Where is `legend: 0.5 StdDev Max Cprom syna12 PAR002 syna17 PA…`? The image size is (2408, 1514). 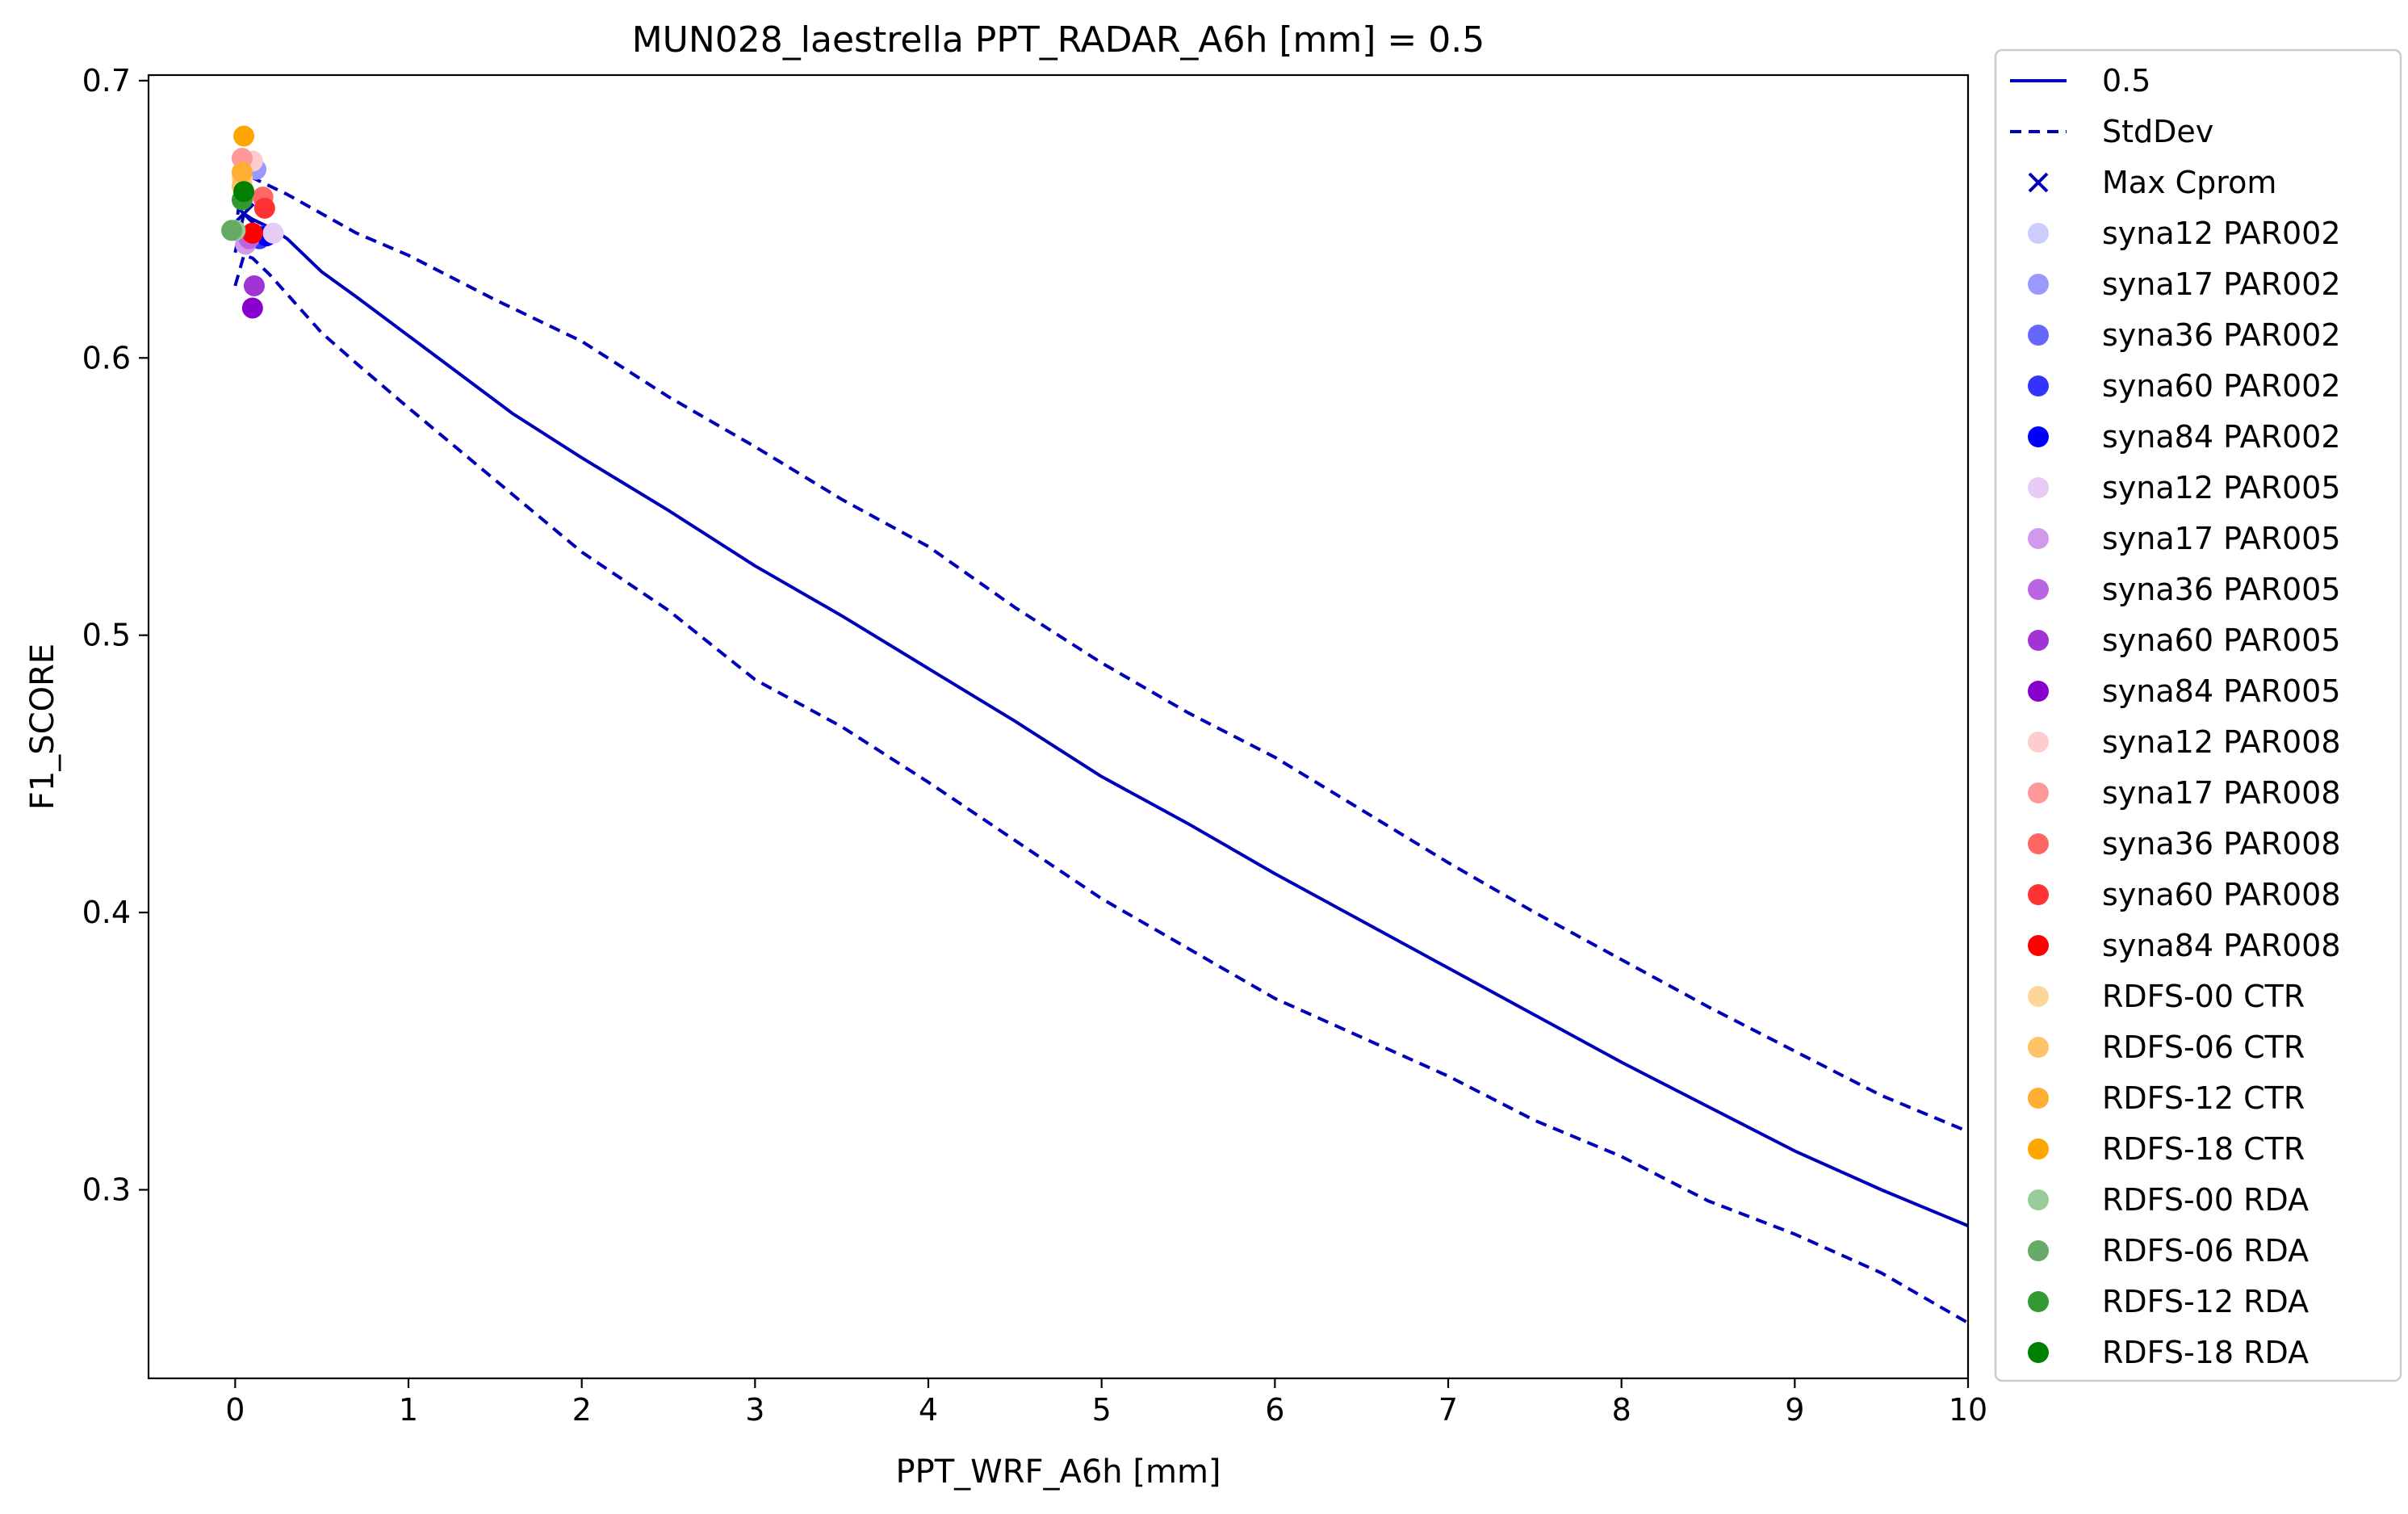 legend: 0.5 StdDev Max Cprom syna12 PAR002 syna17 PA… is located at coordinates (2198, 715).